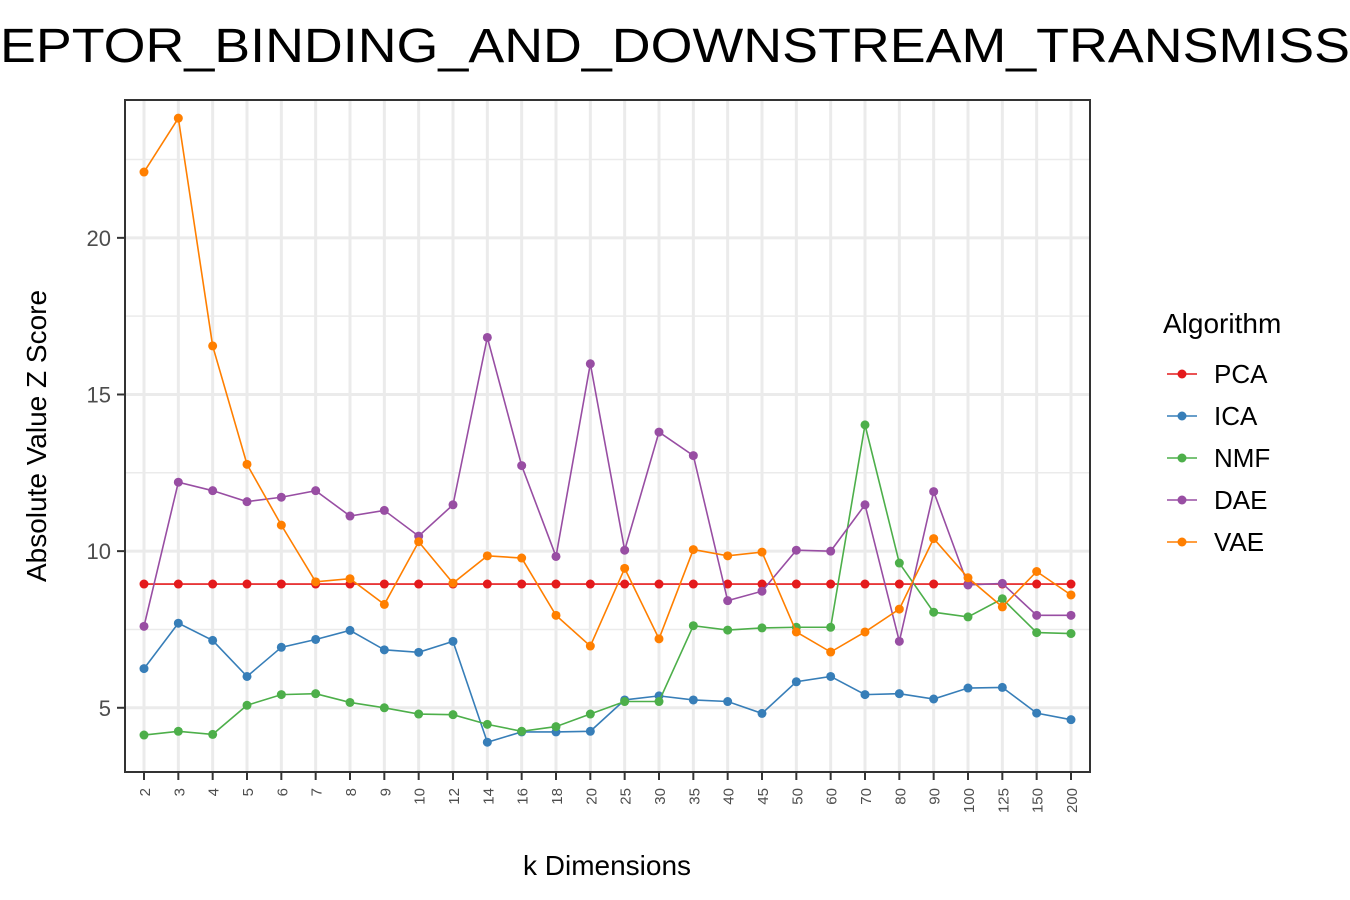 This screenshot has height=900, width=1350. I want to click on legend-item-nmf: NMF, so click(1218, 458).